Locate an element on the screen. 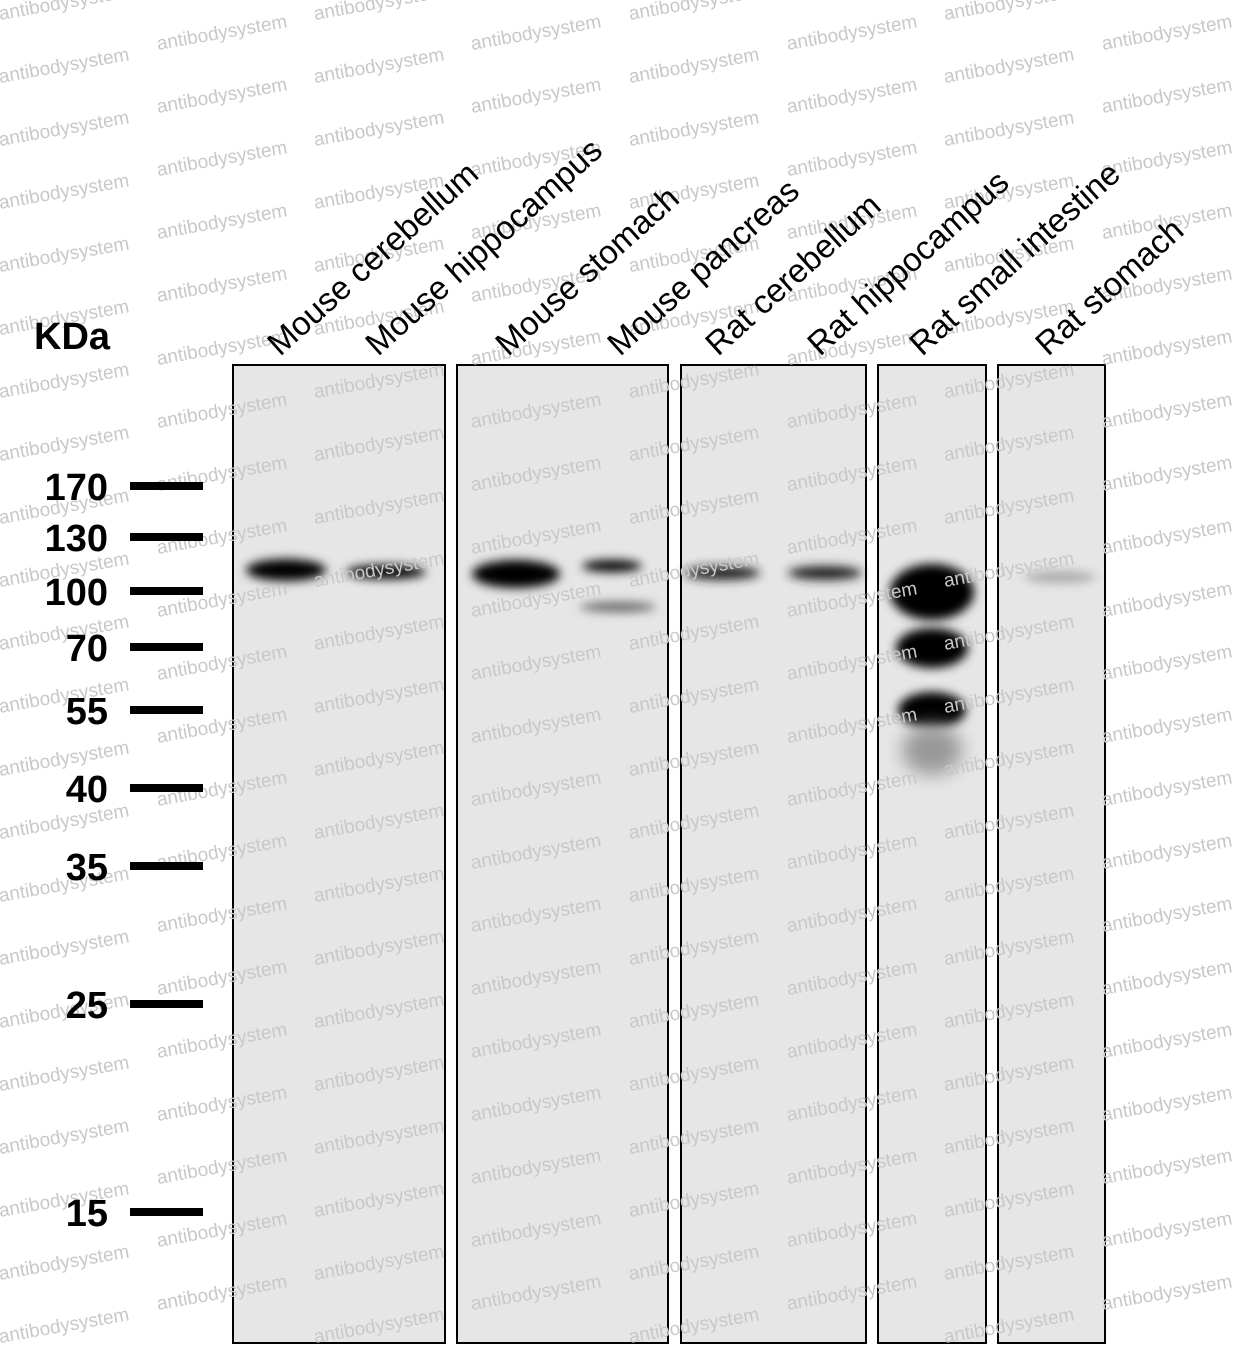  marker-ladder: 170 130 100 70 55 40 35 25 15 is located at coordinates (124, 851).